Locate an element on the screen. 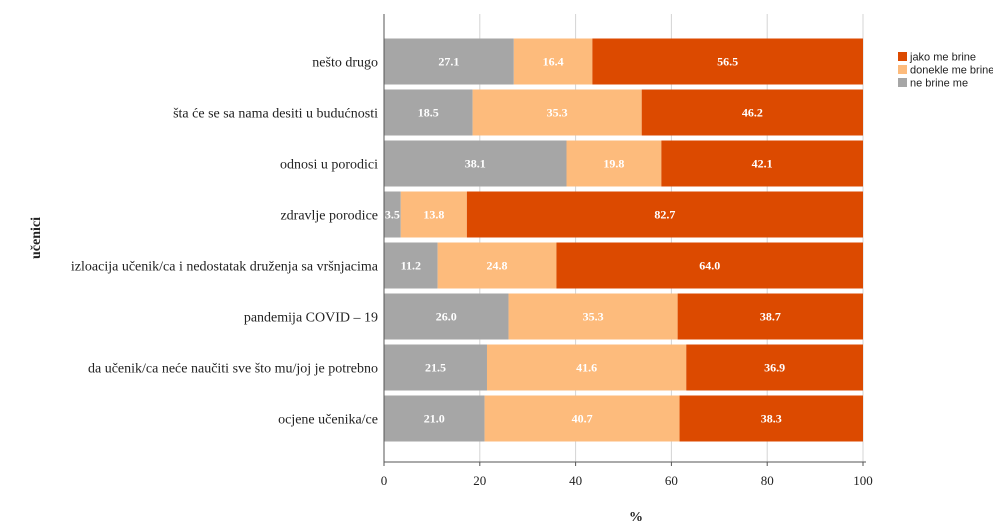 The height and width of the screenshot is (526, 993). data-label: 56.5 is located at coordinates (727, 62).